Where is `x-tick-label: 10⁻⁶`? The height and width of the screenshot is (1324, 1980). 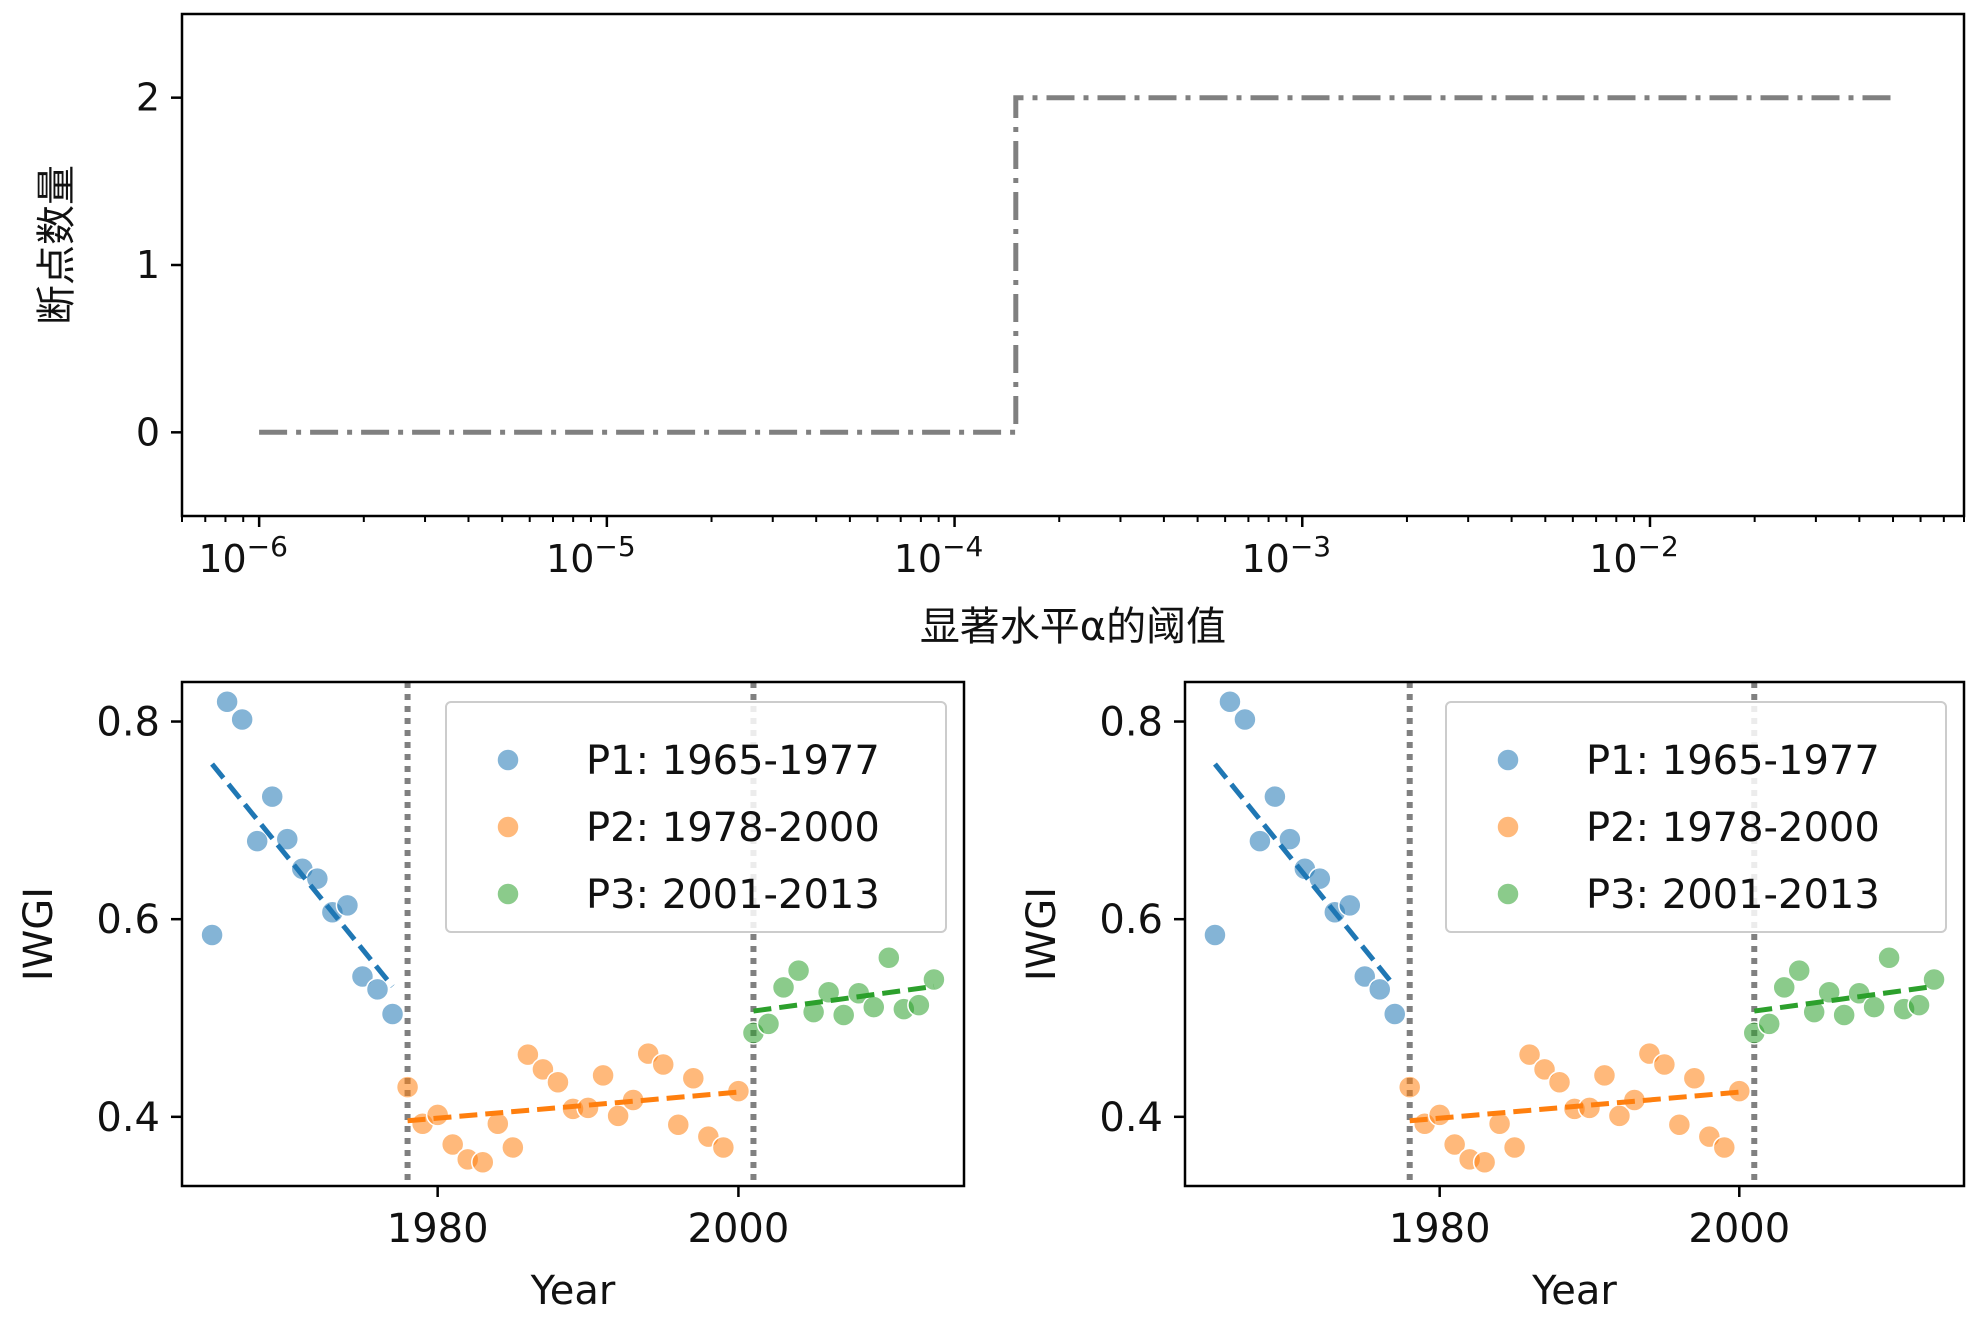 x-tick-label: 10⁻⁶ is located at coordinates (243, 555).